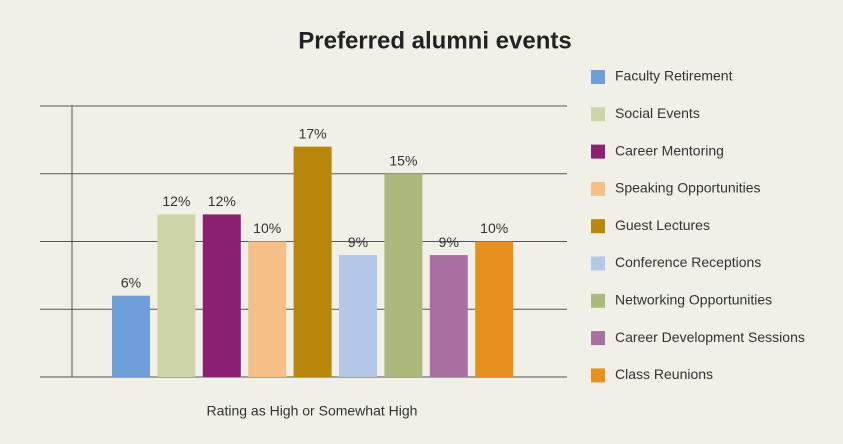  What do you see at coordinates (657, 113) in the screenshot?
I see `legend-label: Social Events` at bounding box center [657, 113].